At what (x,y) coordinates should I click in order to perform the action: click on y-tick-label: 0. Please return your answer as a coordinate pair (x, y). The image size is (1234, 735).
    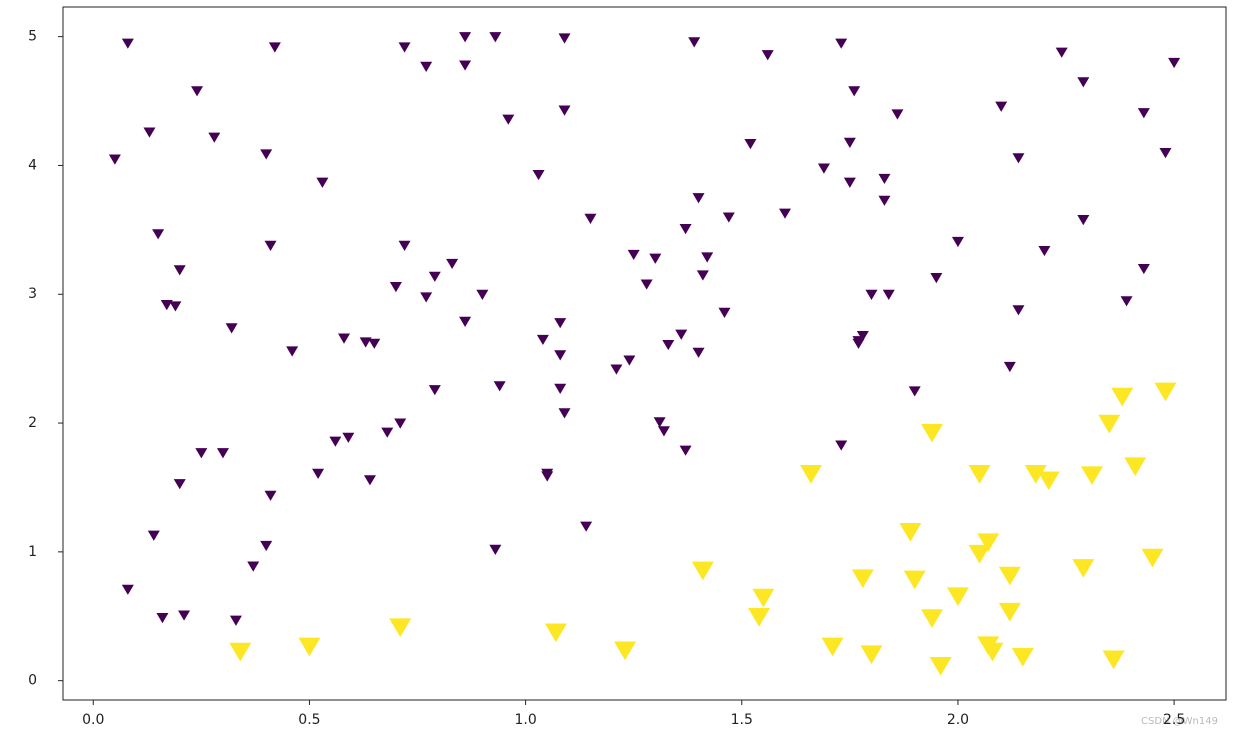
    Looking at the image, I should click on (32, 681).